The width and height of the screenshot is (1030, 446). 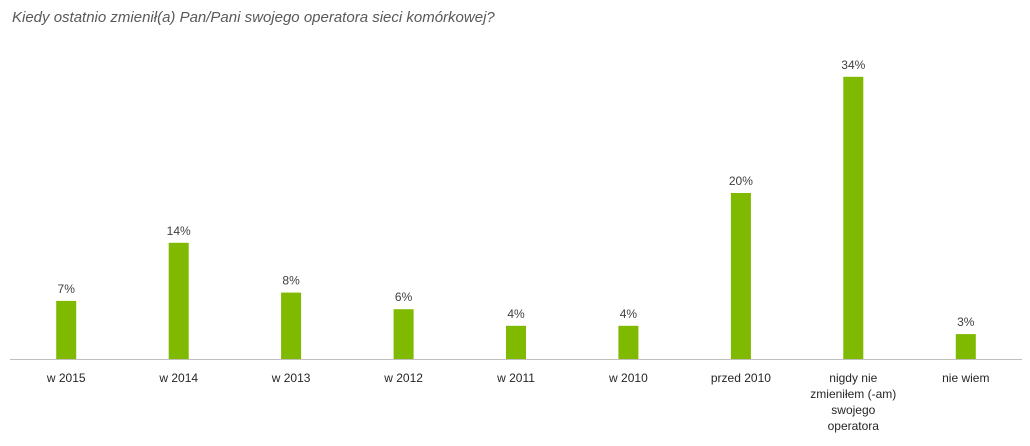 I want to click on category-label: w 2015, so click(x=66, y=378).